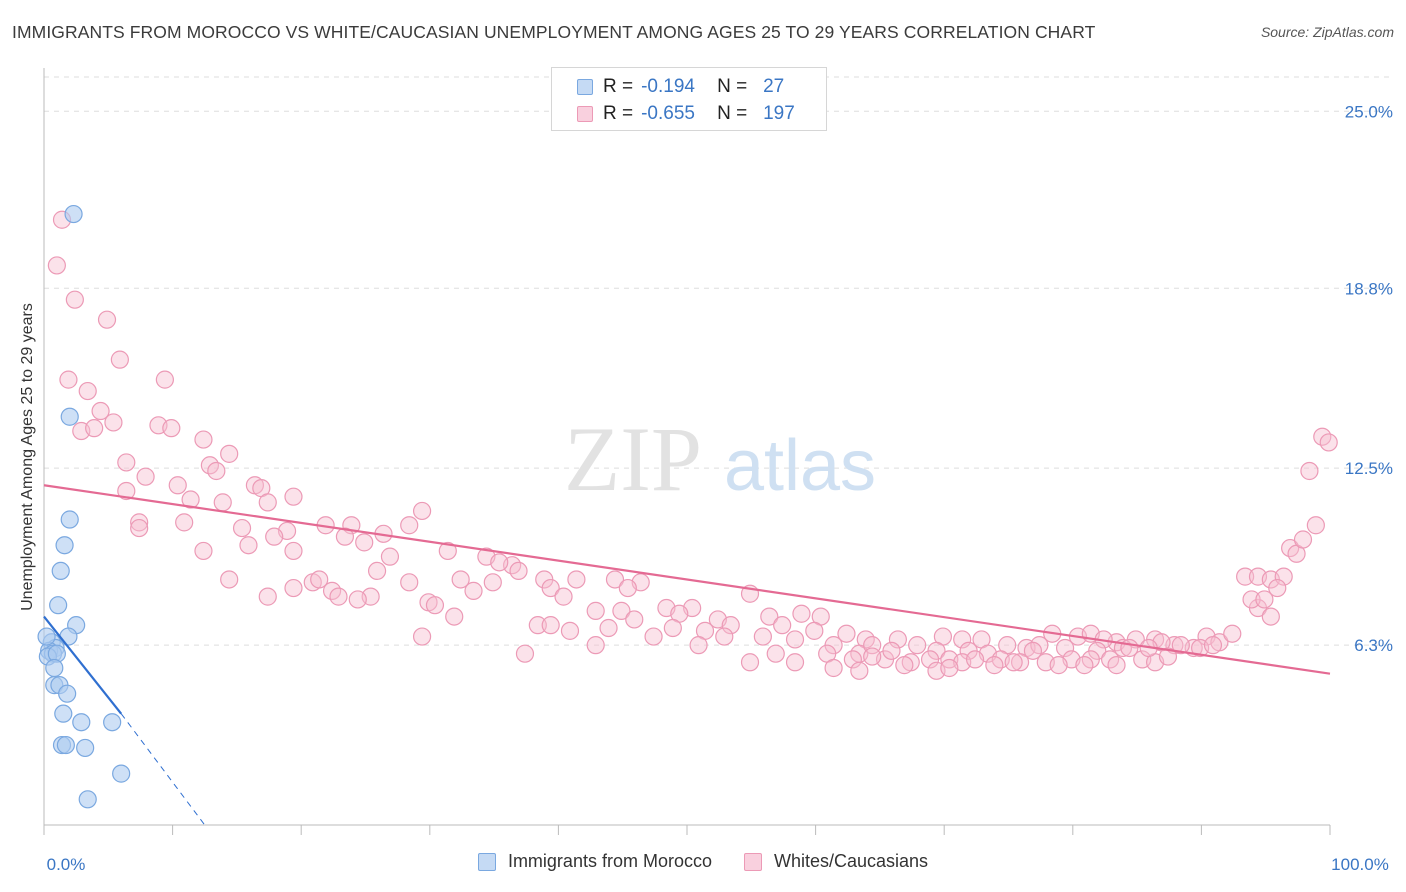  I want to click on correlation-legend: R = -0.194 N = 27 R = -0.655 N = 197, so click(689, 99).